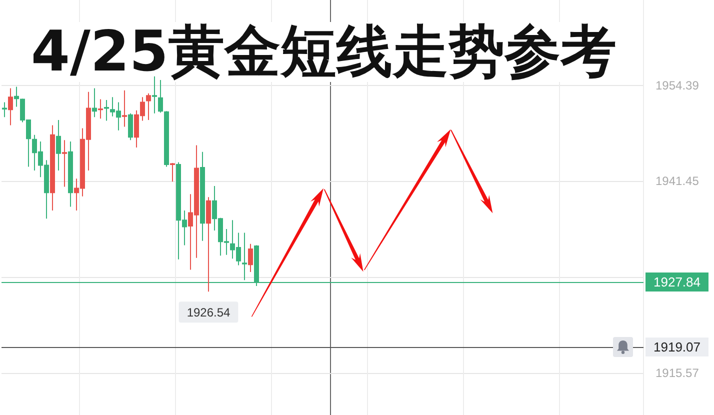 The image size is (714, 415). Describe the element at coordinates (208, 313) in the screenshot. I see `annotation: 1926.54` at that location.